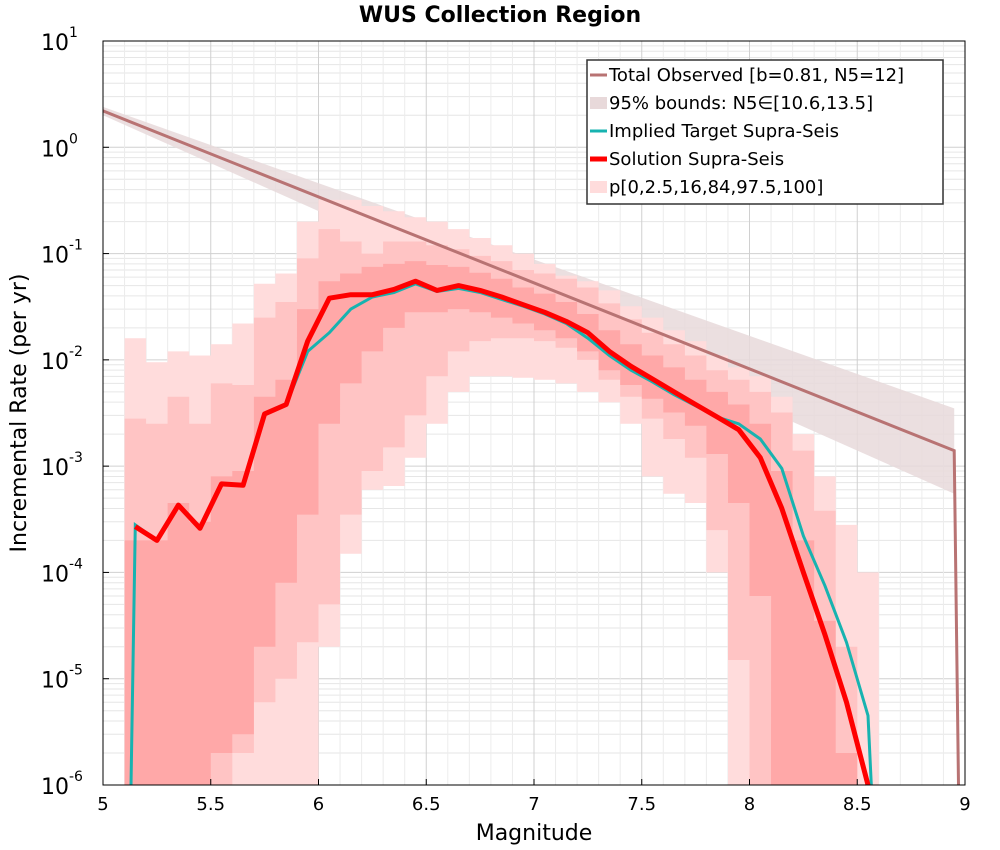 The height and width of the screenshot is (850, 1000). What do you see at coordinates (696, 159) in the screenshot?
I see `legend-label: Solution Supra-Seis` at bounding box center [696, 159].